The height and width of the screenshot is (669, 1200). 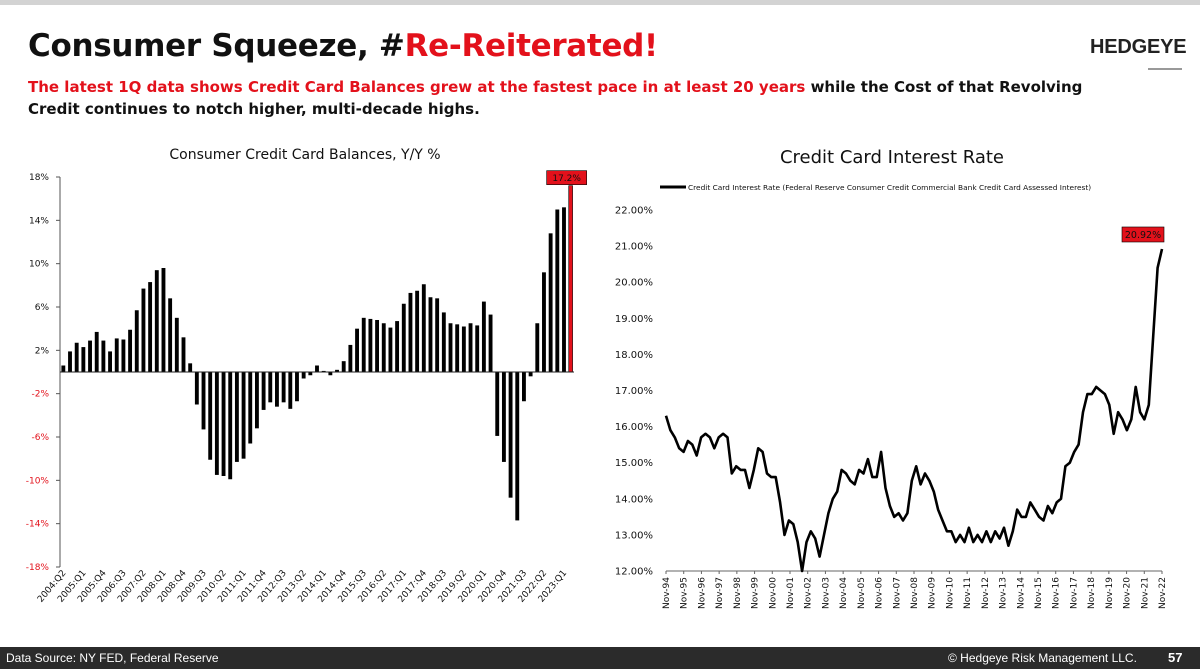 I want to click on rate-x-tick-label: Nov-03, so click(x=826, y=593).